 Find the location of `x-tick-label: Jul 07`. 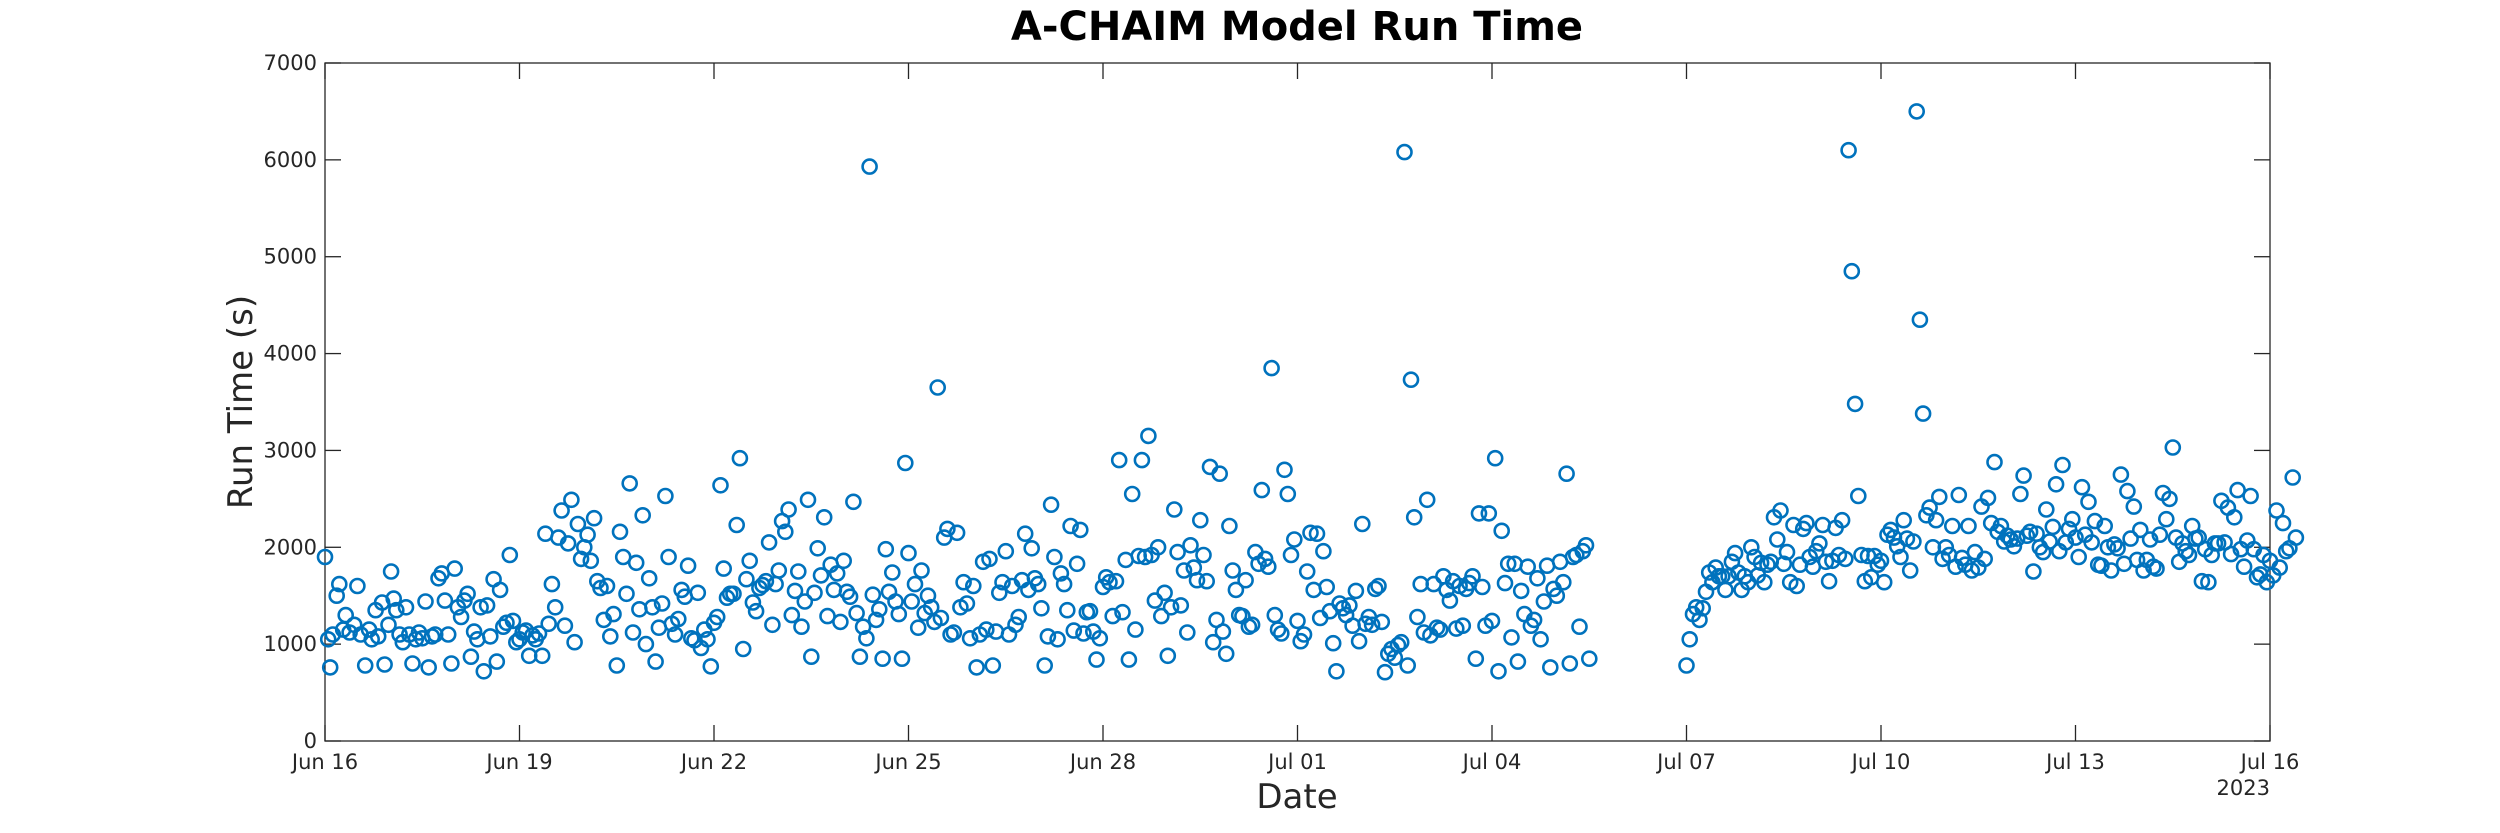

x-tick-label: Jul 07 is located at coordinates (1685, 762).